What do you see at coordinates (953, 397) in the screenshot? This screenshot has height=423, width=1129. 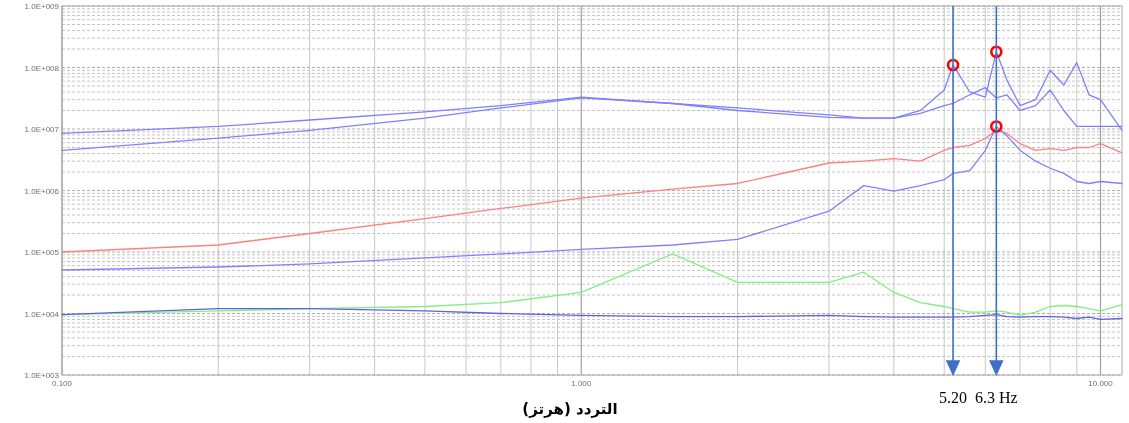 I see `ref-line-label: 5.20` at bounding box center [953, 397].